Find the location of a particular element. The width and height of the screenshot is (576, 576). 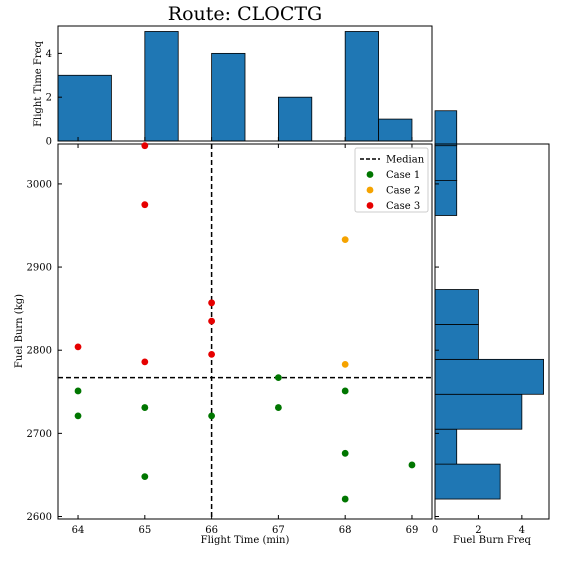

fuel-burn-freq-label: Fuel Burn Freq is located at coordinates (492, 540).